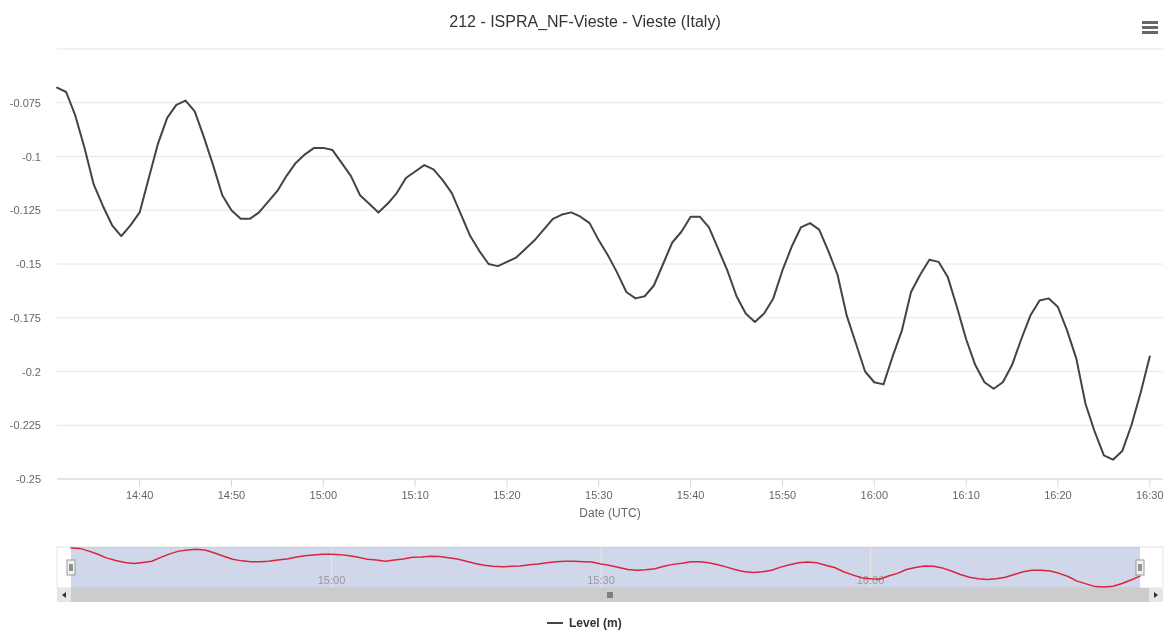  Describe the element at coordinates (966, 495) in the screenshot. I see `x-tick-label: 16:10` at that location.